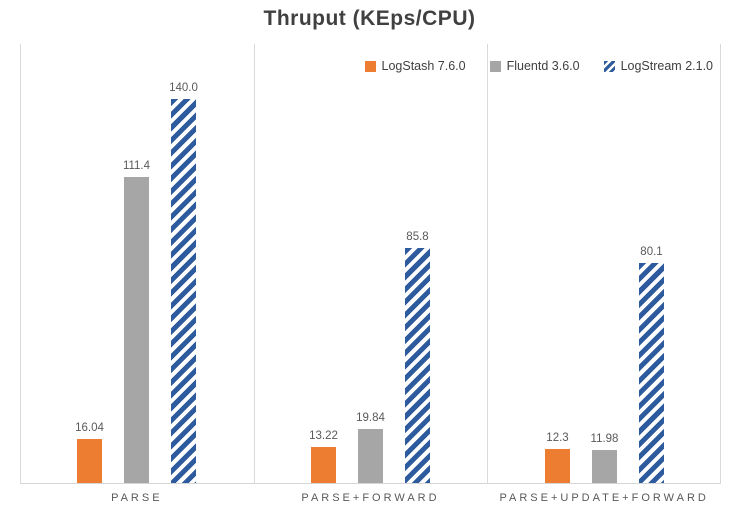 The image size is (739, 521). I want to click on category-label-parse: PARSE, so click(137, 498).